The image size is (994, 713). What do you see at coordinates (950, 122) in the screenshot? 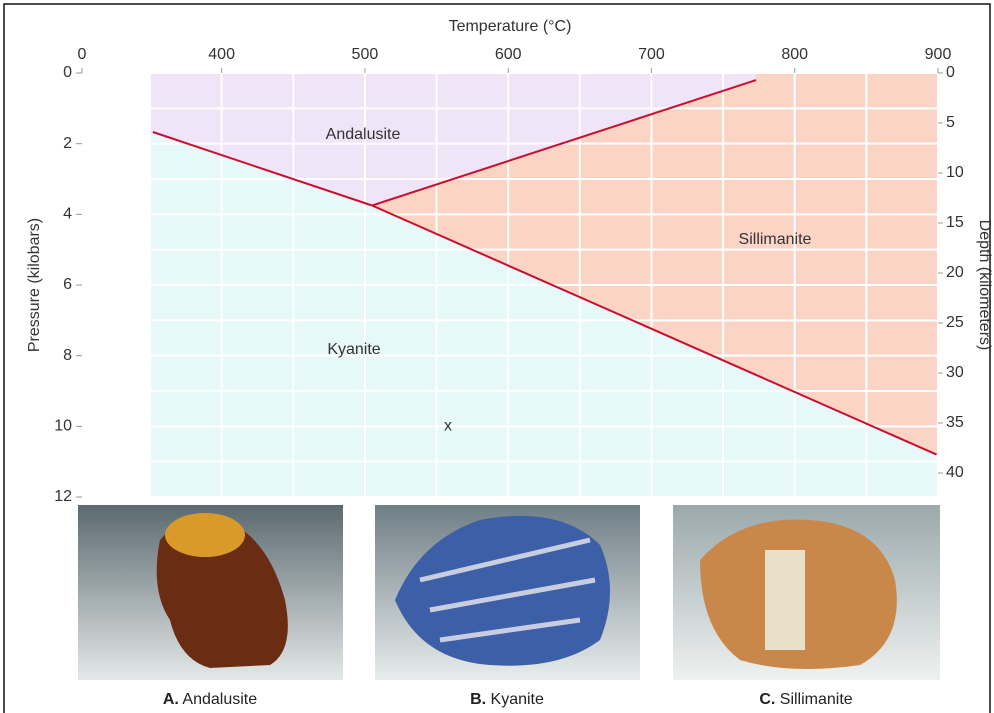
I see `y2-tick-label: 5` at bounding box center [950, 122].